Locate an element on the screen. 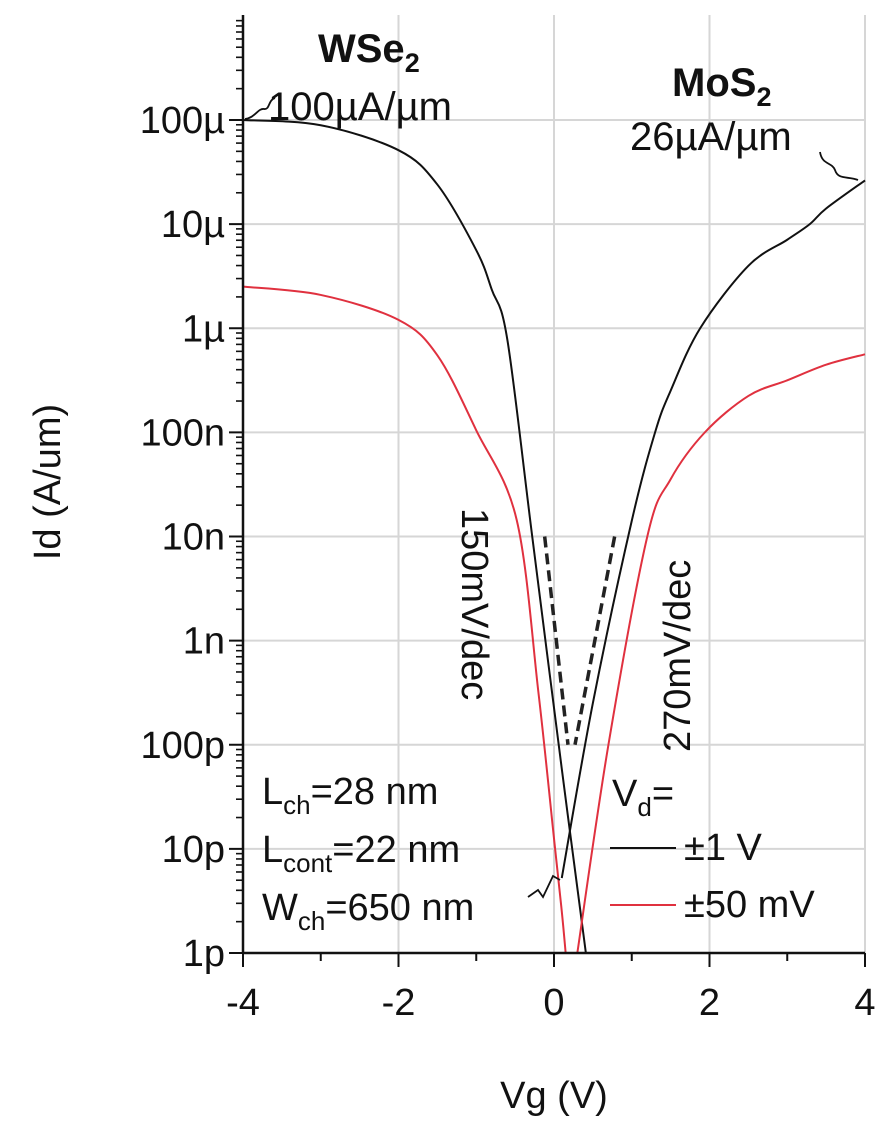  wse2-leader is located at coordinates (260, 108).